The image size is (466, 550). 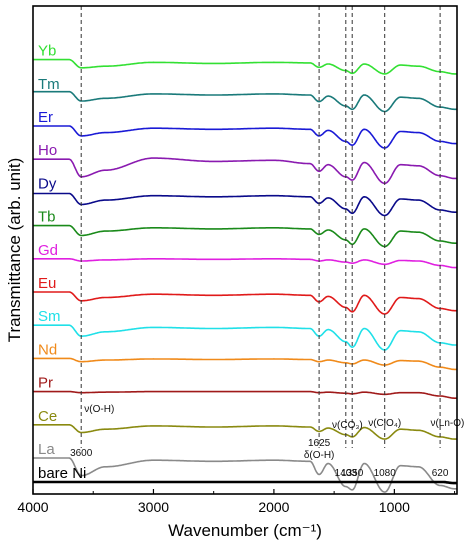 What do you see at coordinates (99, 409) in the screenshot?
I see `annotation-1: ν(O-H)` at bounding box center [99, 409].